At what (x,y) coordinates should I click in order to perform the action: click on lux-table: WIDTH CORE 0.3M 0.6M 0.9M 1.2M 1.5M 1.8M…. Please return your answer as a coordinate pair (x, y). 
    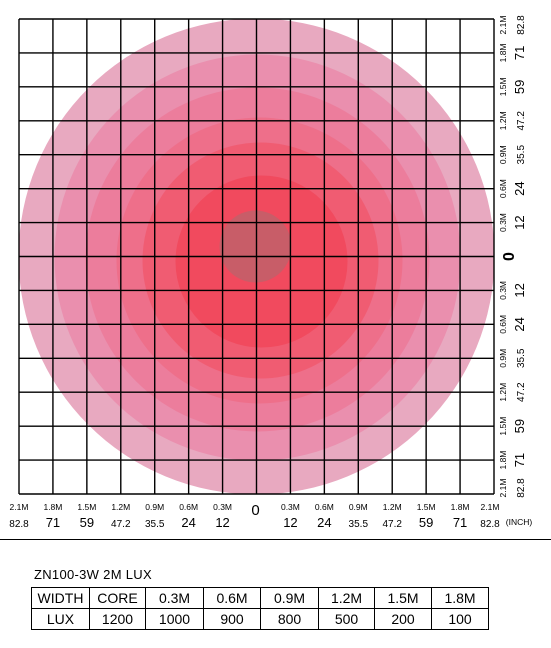
    Looking at the image, I should click on (260, 608).